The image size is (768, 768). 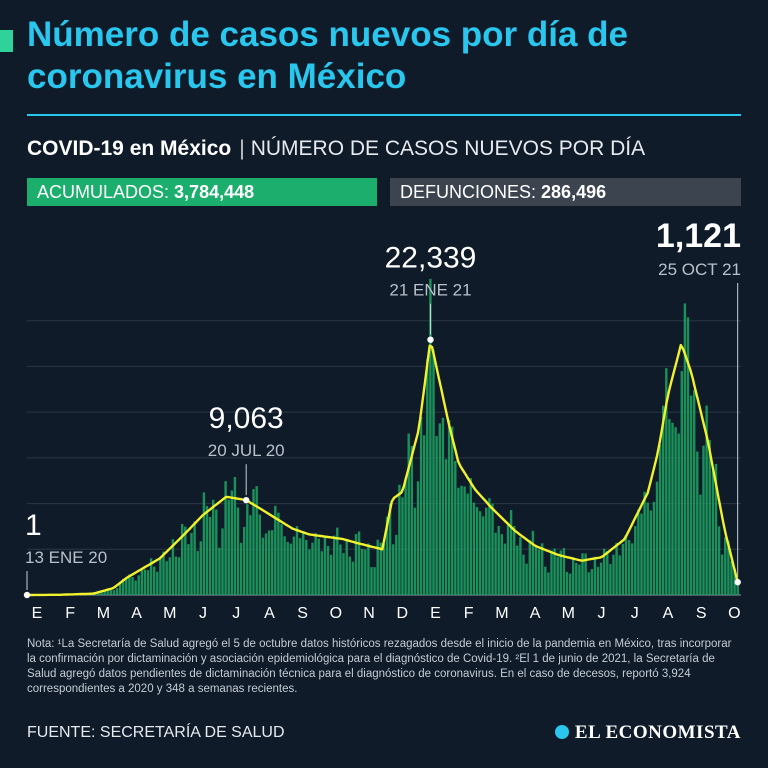 I want to click on x-tick-label: S, so click(x=302, y=613).